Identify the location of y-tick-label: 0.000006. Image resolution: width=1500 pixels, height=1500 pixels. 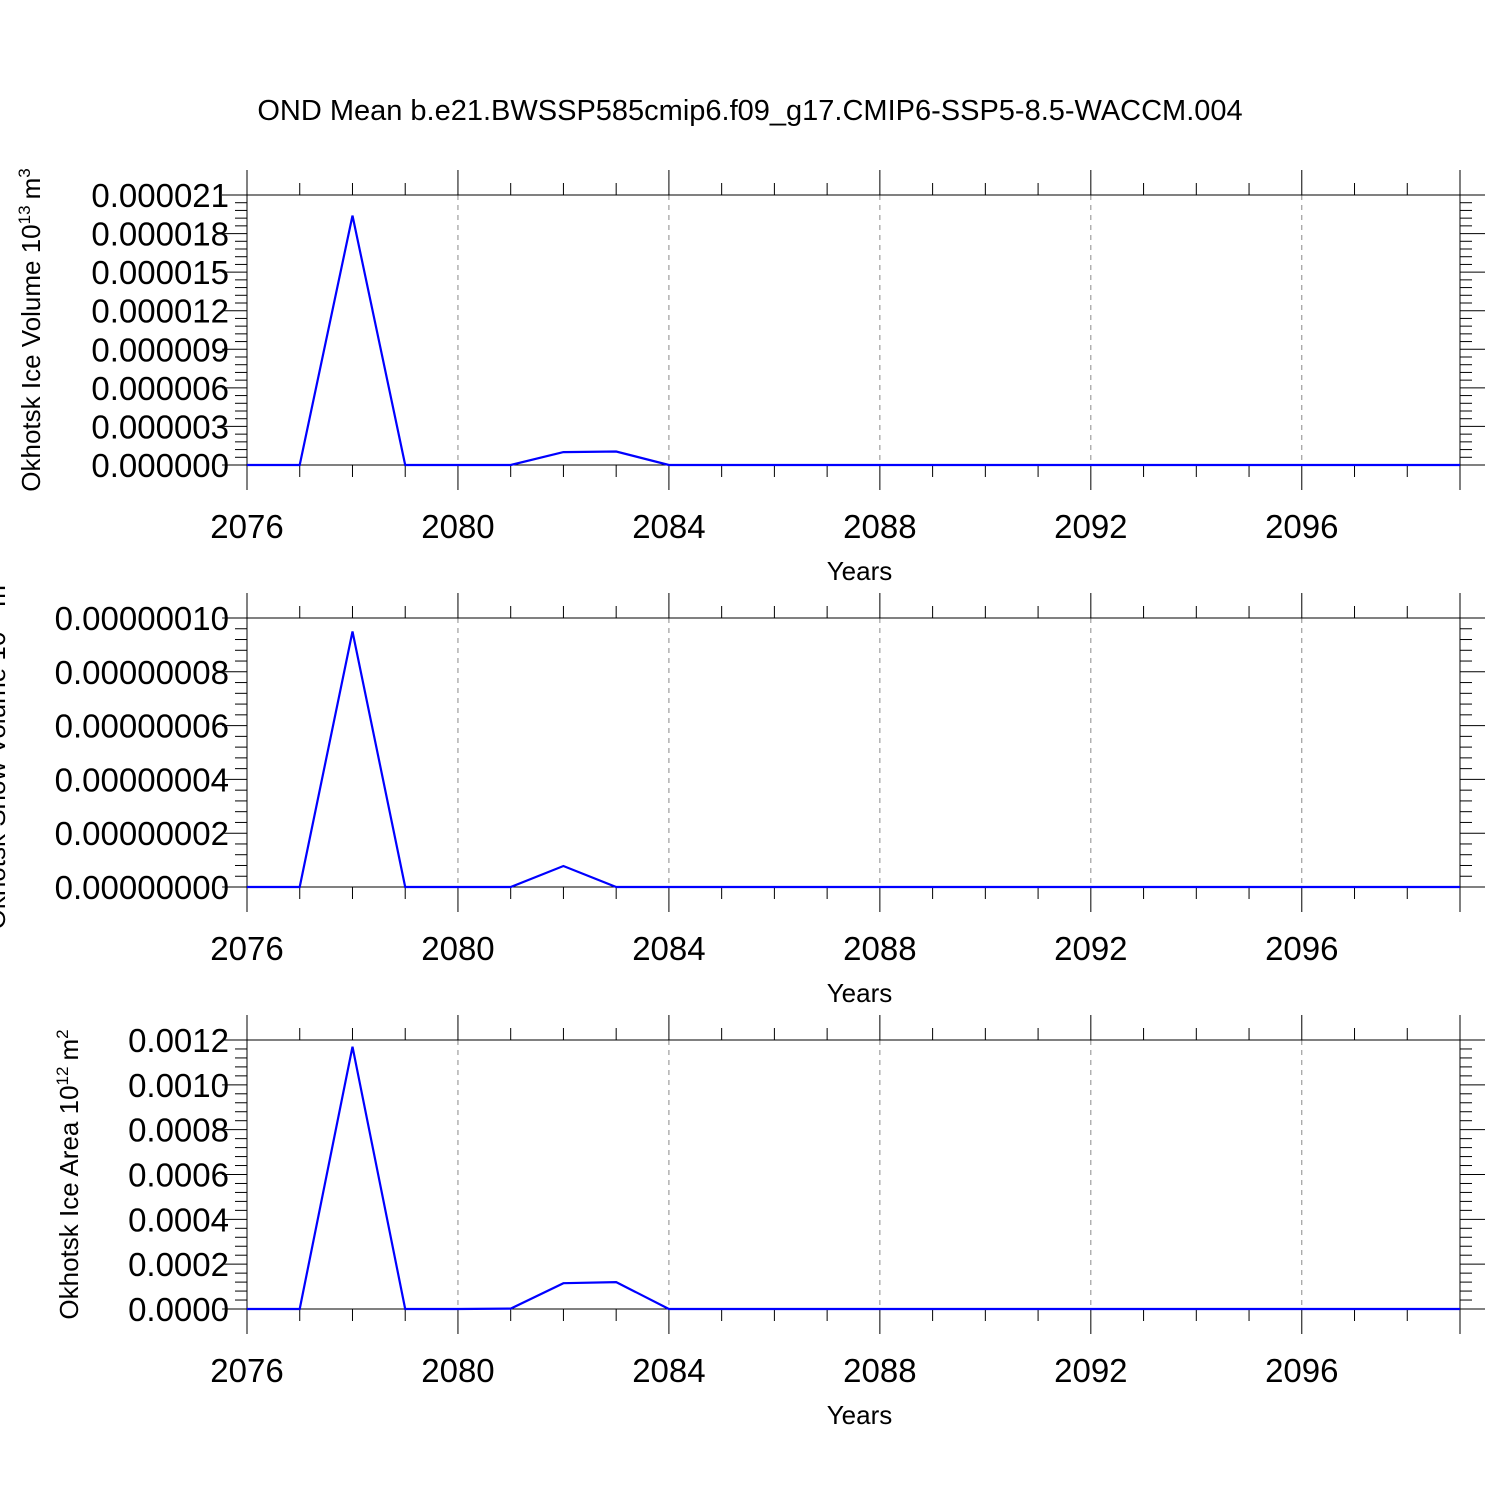
(160, 388).